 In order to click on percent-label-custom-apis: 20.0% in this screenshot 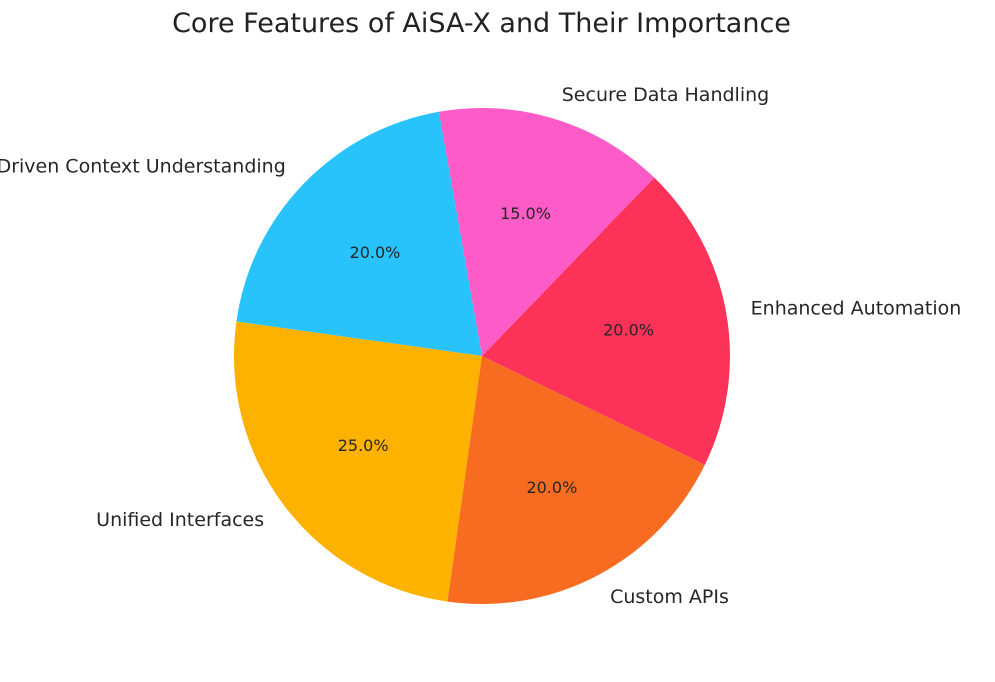, I will do `click(551, 487)`.